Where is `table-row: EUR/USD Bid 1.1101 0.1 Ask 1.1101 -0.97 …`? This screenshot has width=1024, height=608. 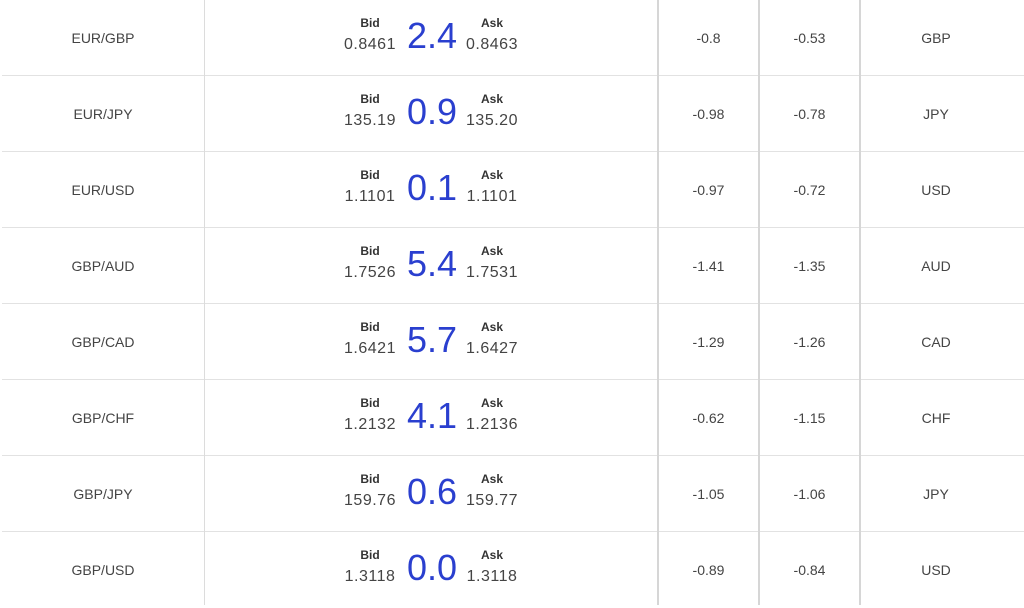 table-row: EUR/USD Bid 1.1101 0.1 Ask 1.1101 -0.97 … is located at coordinates (512, 190).